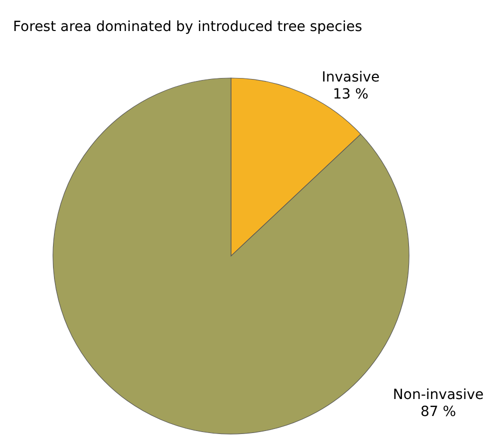  Describe the element at coordinates (350, 94) in the screenshot. I see `data-label: 13 %` at that location.